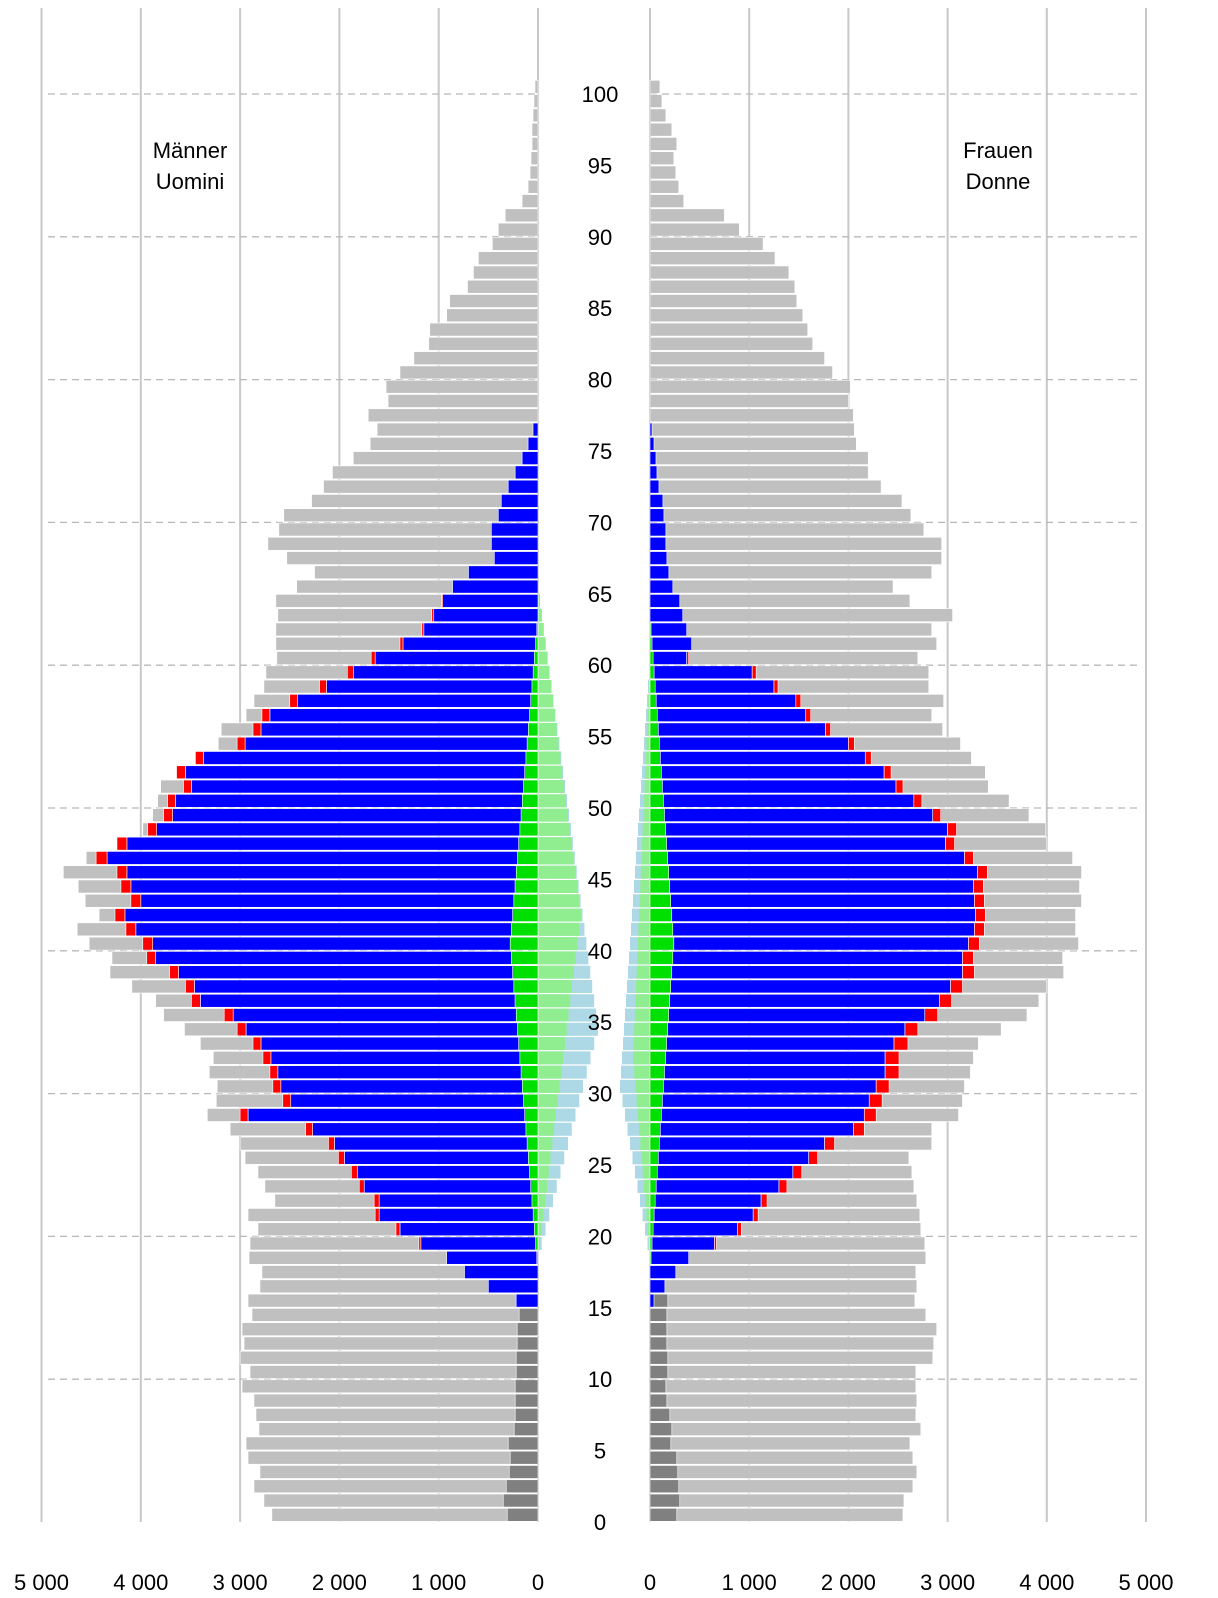 The image size is (1218, 1598). What do you see at coordinates (600, 522) in the screenshot?
I see `age-tick-label-70: 70` at bounding box center [600, 522].